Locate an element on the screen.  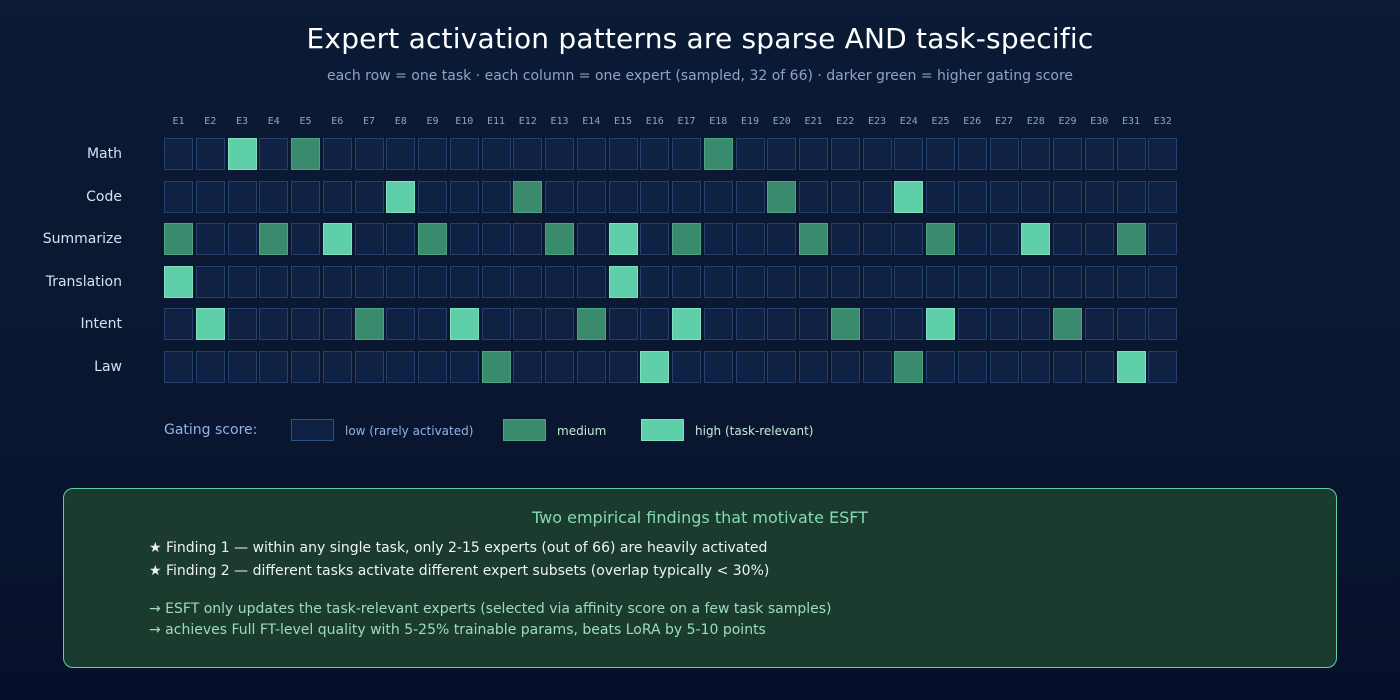
heatmap-cell-law-e27 is located at coordinates (1004, 366).